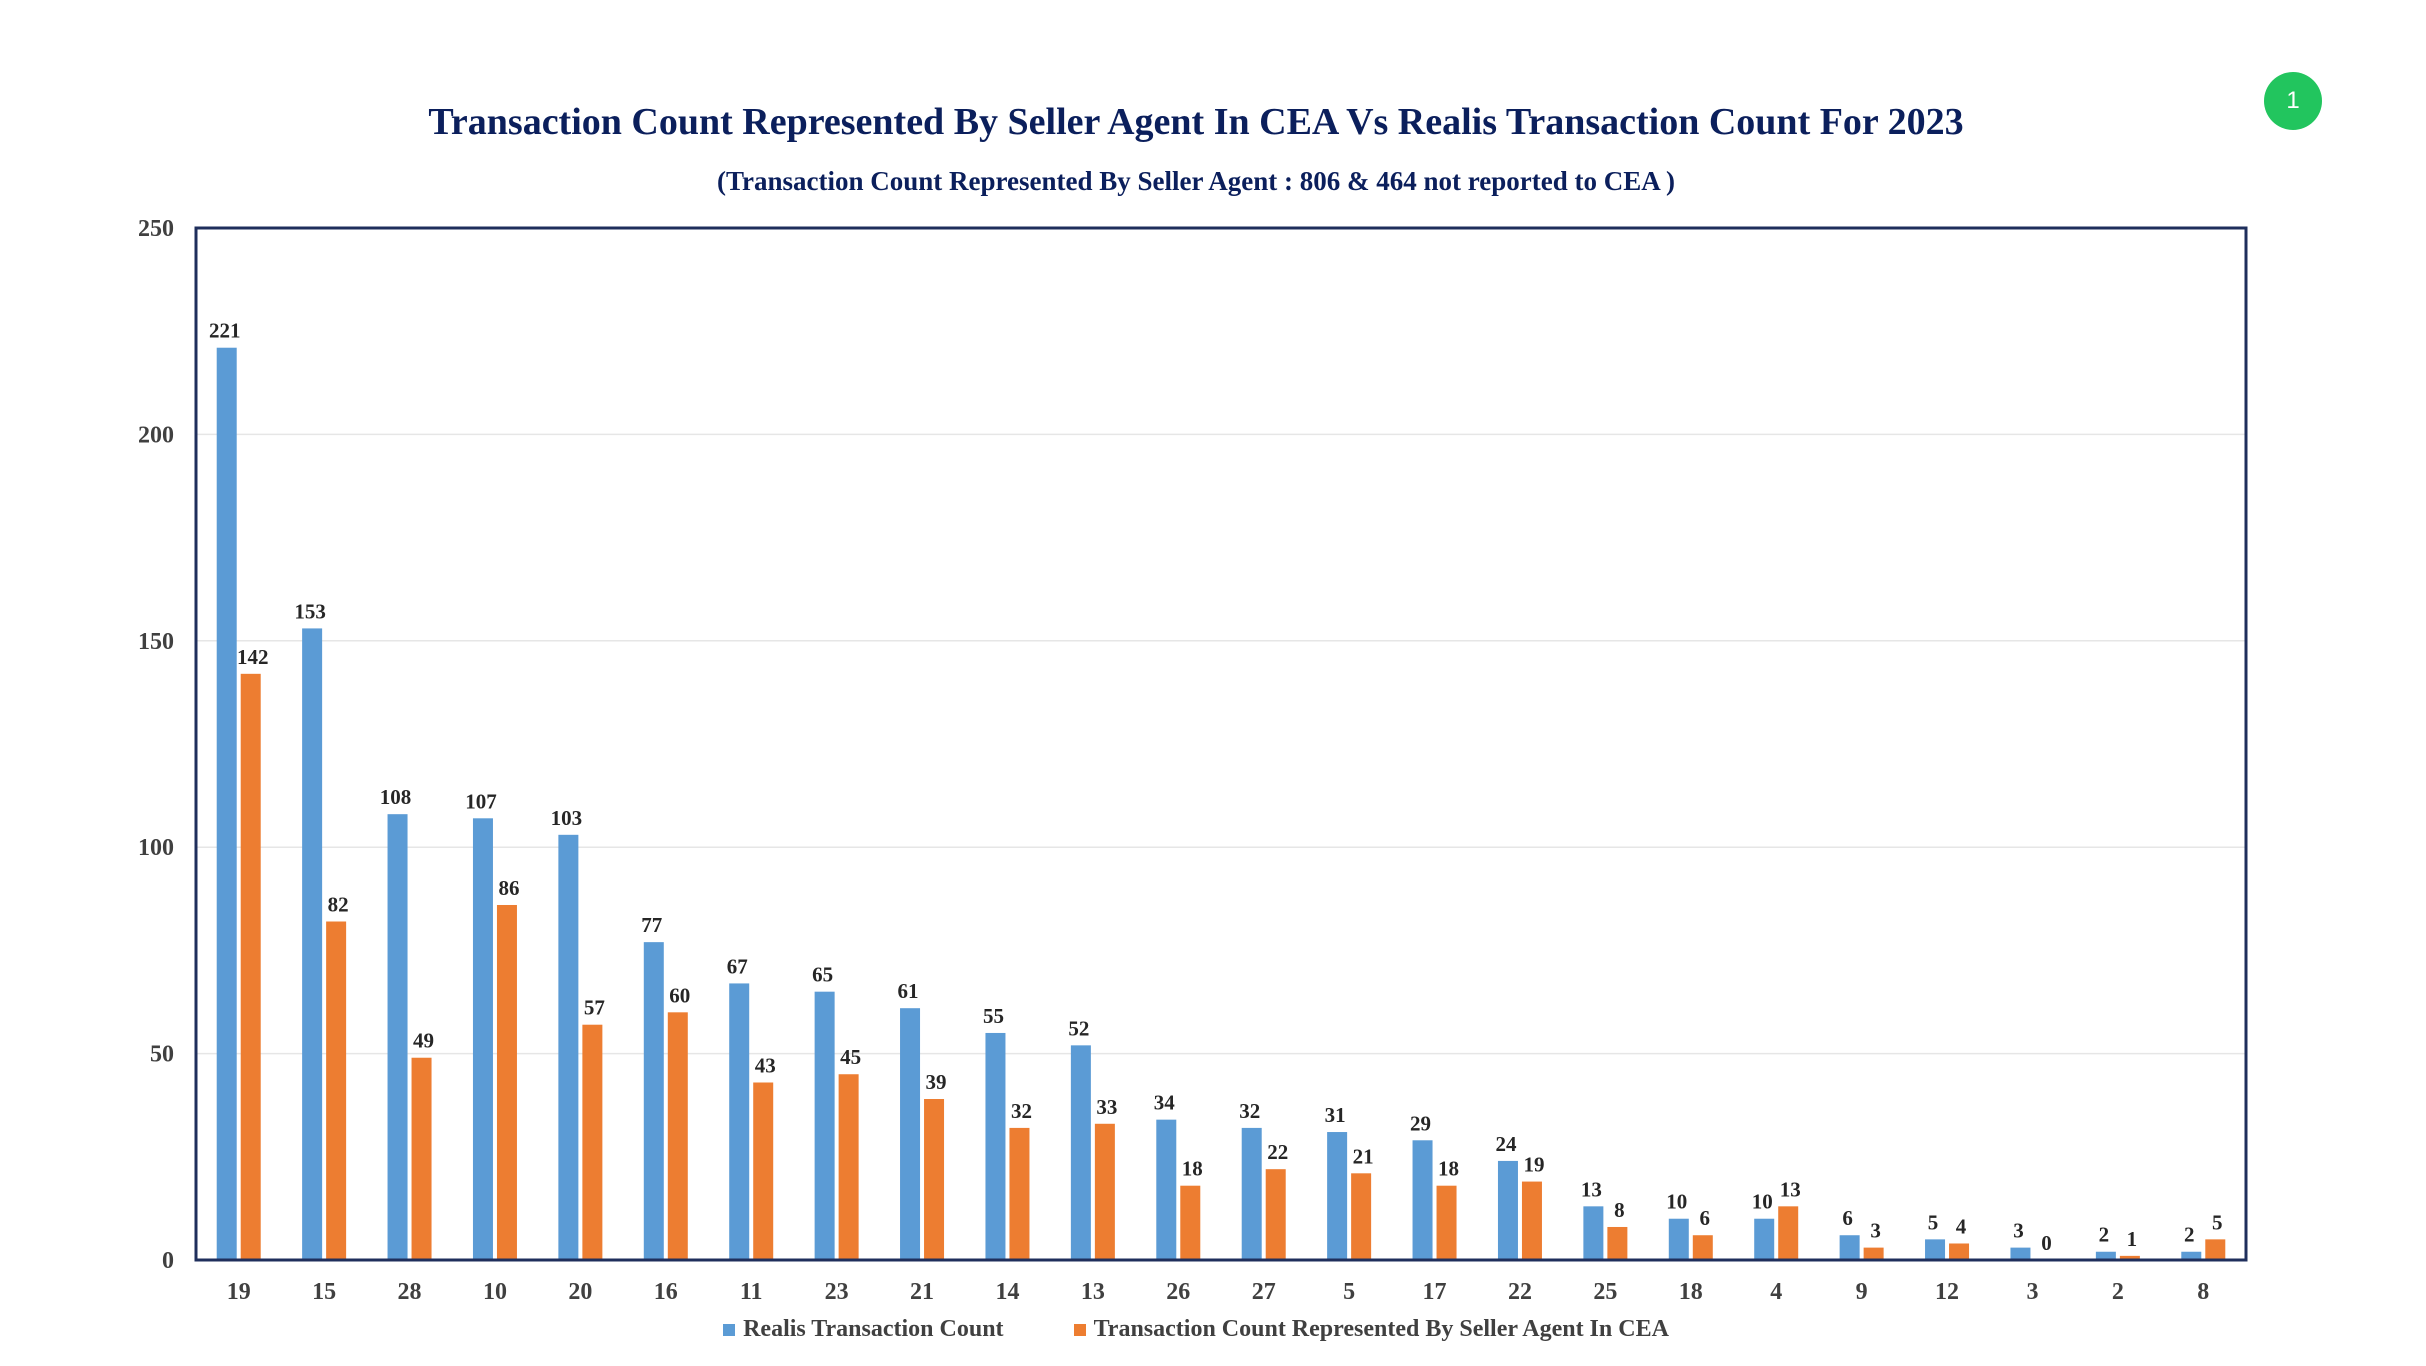 The width and height of the screenshot is (2426, 1366). Describe the element at coordinates (1264, 1292) in the screenshot. I see `x-tick-label: 27` at that location.